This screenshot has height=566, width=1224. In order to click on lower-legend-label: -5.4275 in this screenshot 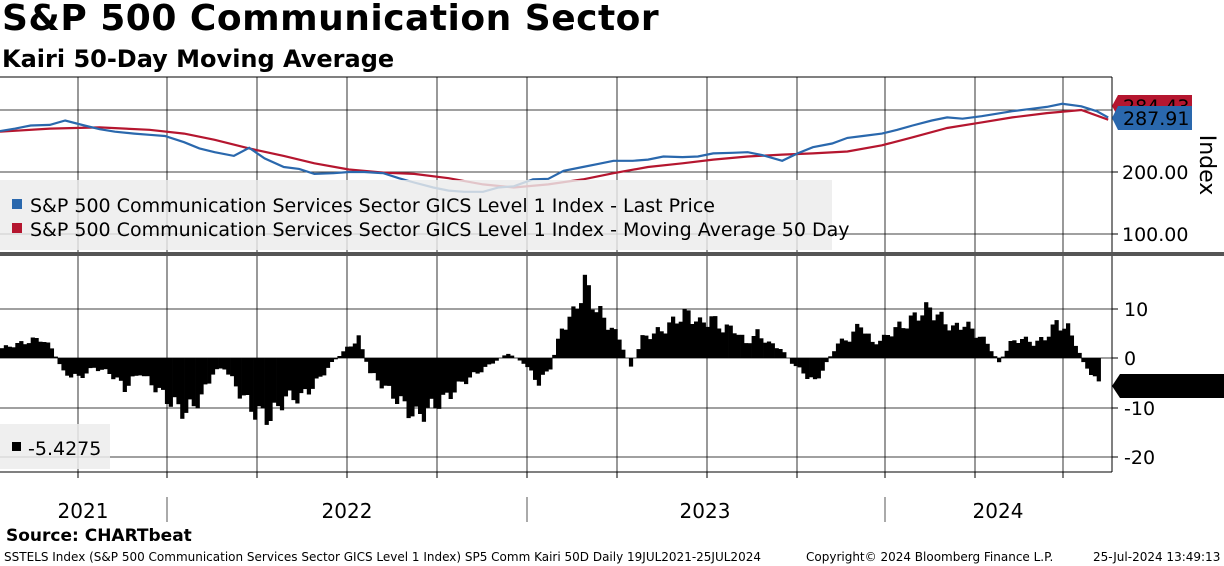, I will do `click(64, 449)`.